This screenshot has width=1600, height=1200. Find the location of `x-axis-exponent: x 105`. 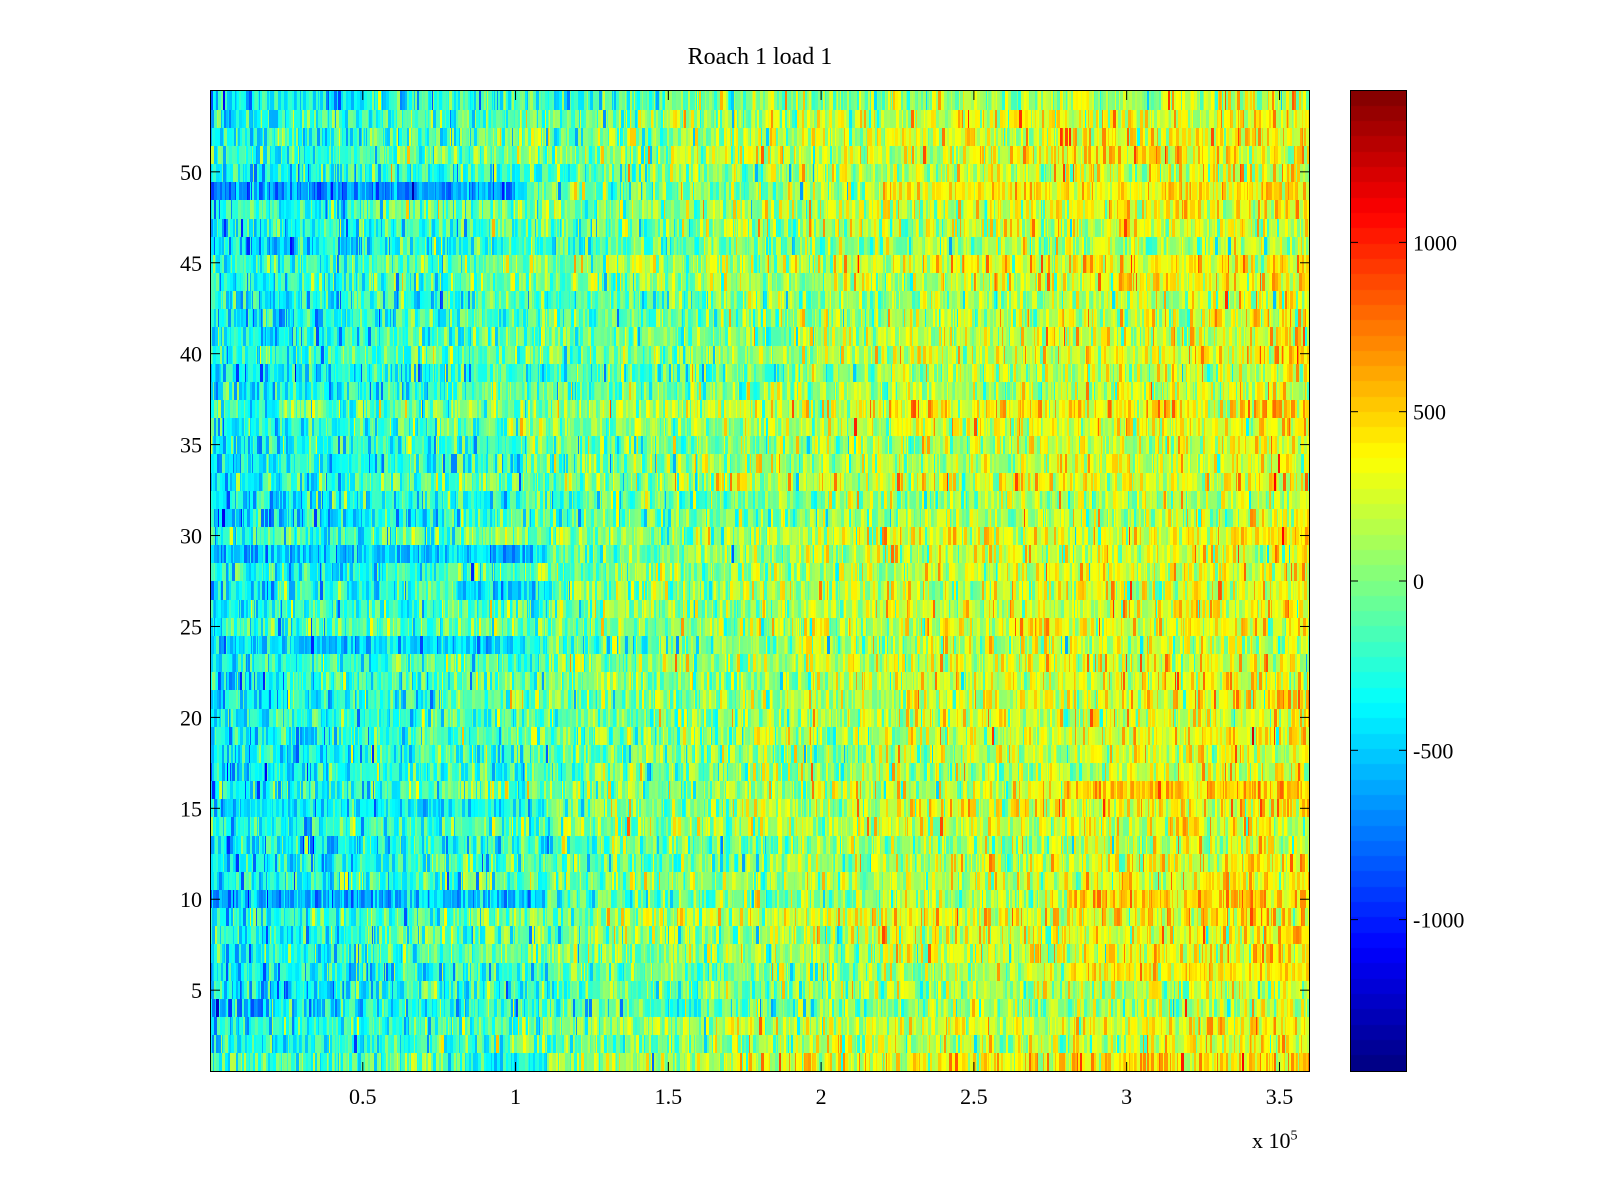

x-axis-exponent: x 105 is located at coordinates (1275, 1141).